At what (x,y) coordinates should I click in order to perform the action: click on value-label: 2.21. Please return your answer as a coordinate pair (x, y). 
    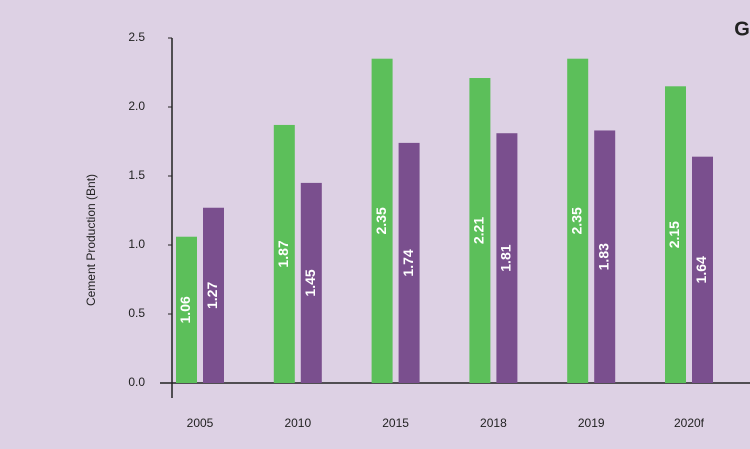
    Looking at the image, I should click on (479, 230).